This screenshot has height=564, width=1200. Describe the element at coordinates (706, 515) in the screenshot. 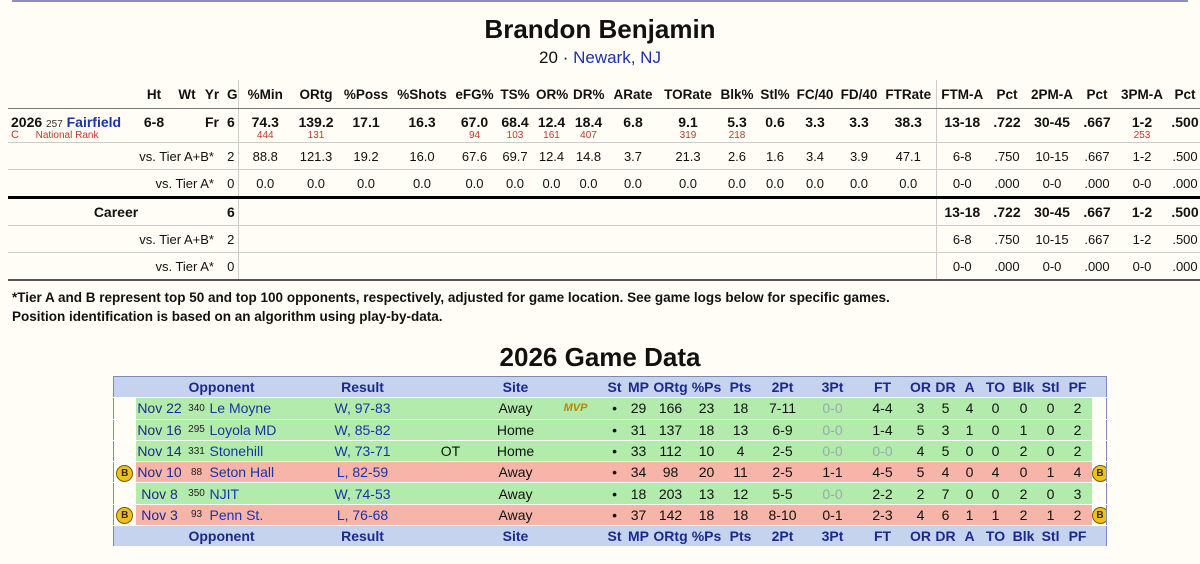

I see `stat-ps: 18` at that location.